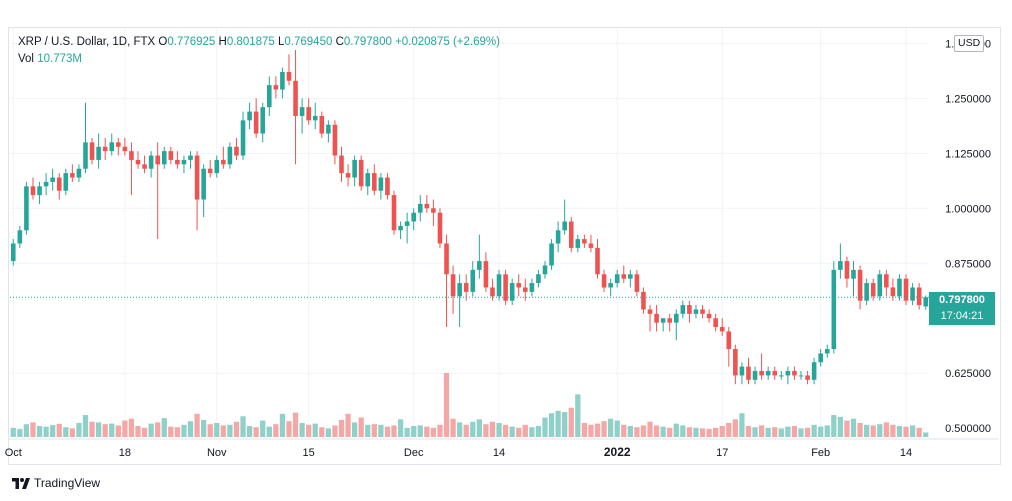  What do you see at coordinates (191, 42) in the screenshot?
I see `open-value: 0.776925` at bounding box center [191, 42].